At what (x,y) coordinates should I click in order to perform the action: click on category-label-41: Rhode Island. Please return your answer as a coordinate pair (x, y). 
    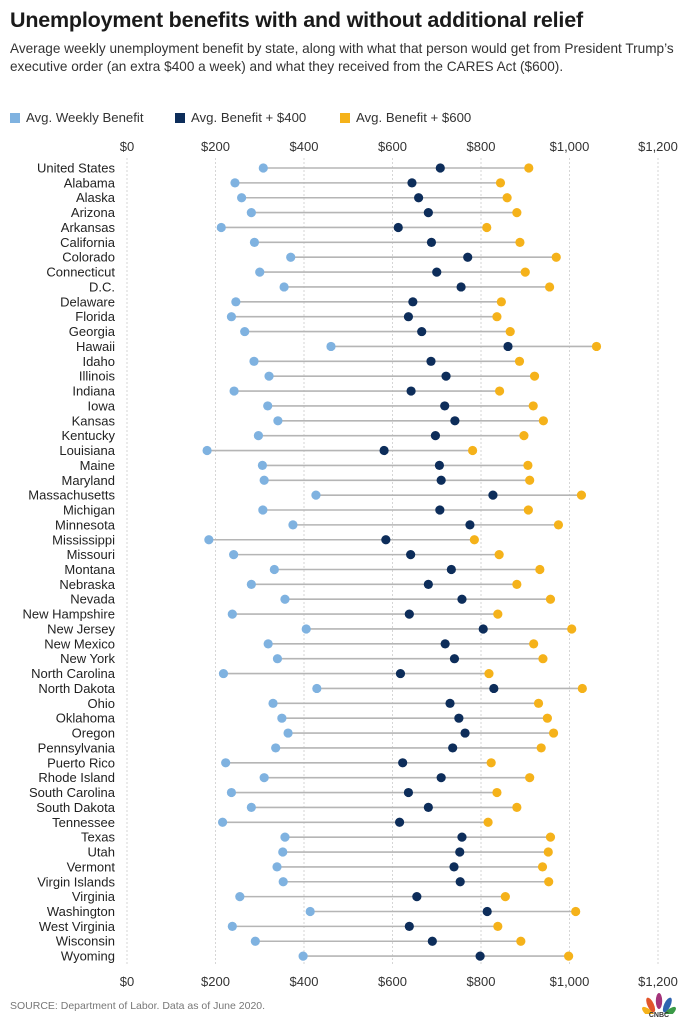
    Looking at the image, I should click on (76, 777).